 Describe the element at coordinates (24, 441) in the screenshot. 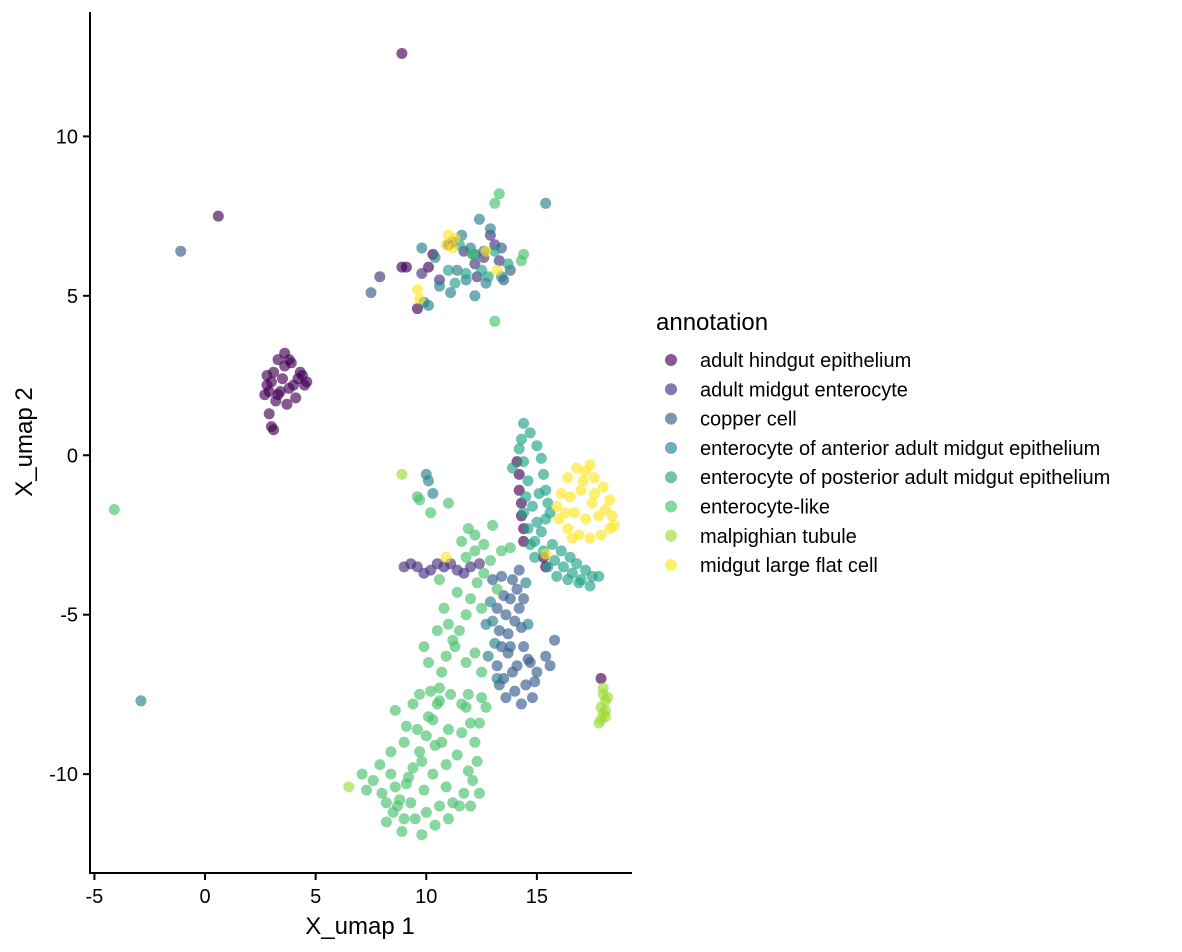

I see `y-axis-title: X_umap 2` at that location.